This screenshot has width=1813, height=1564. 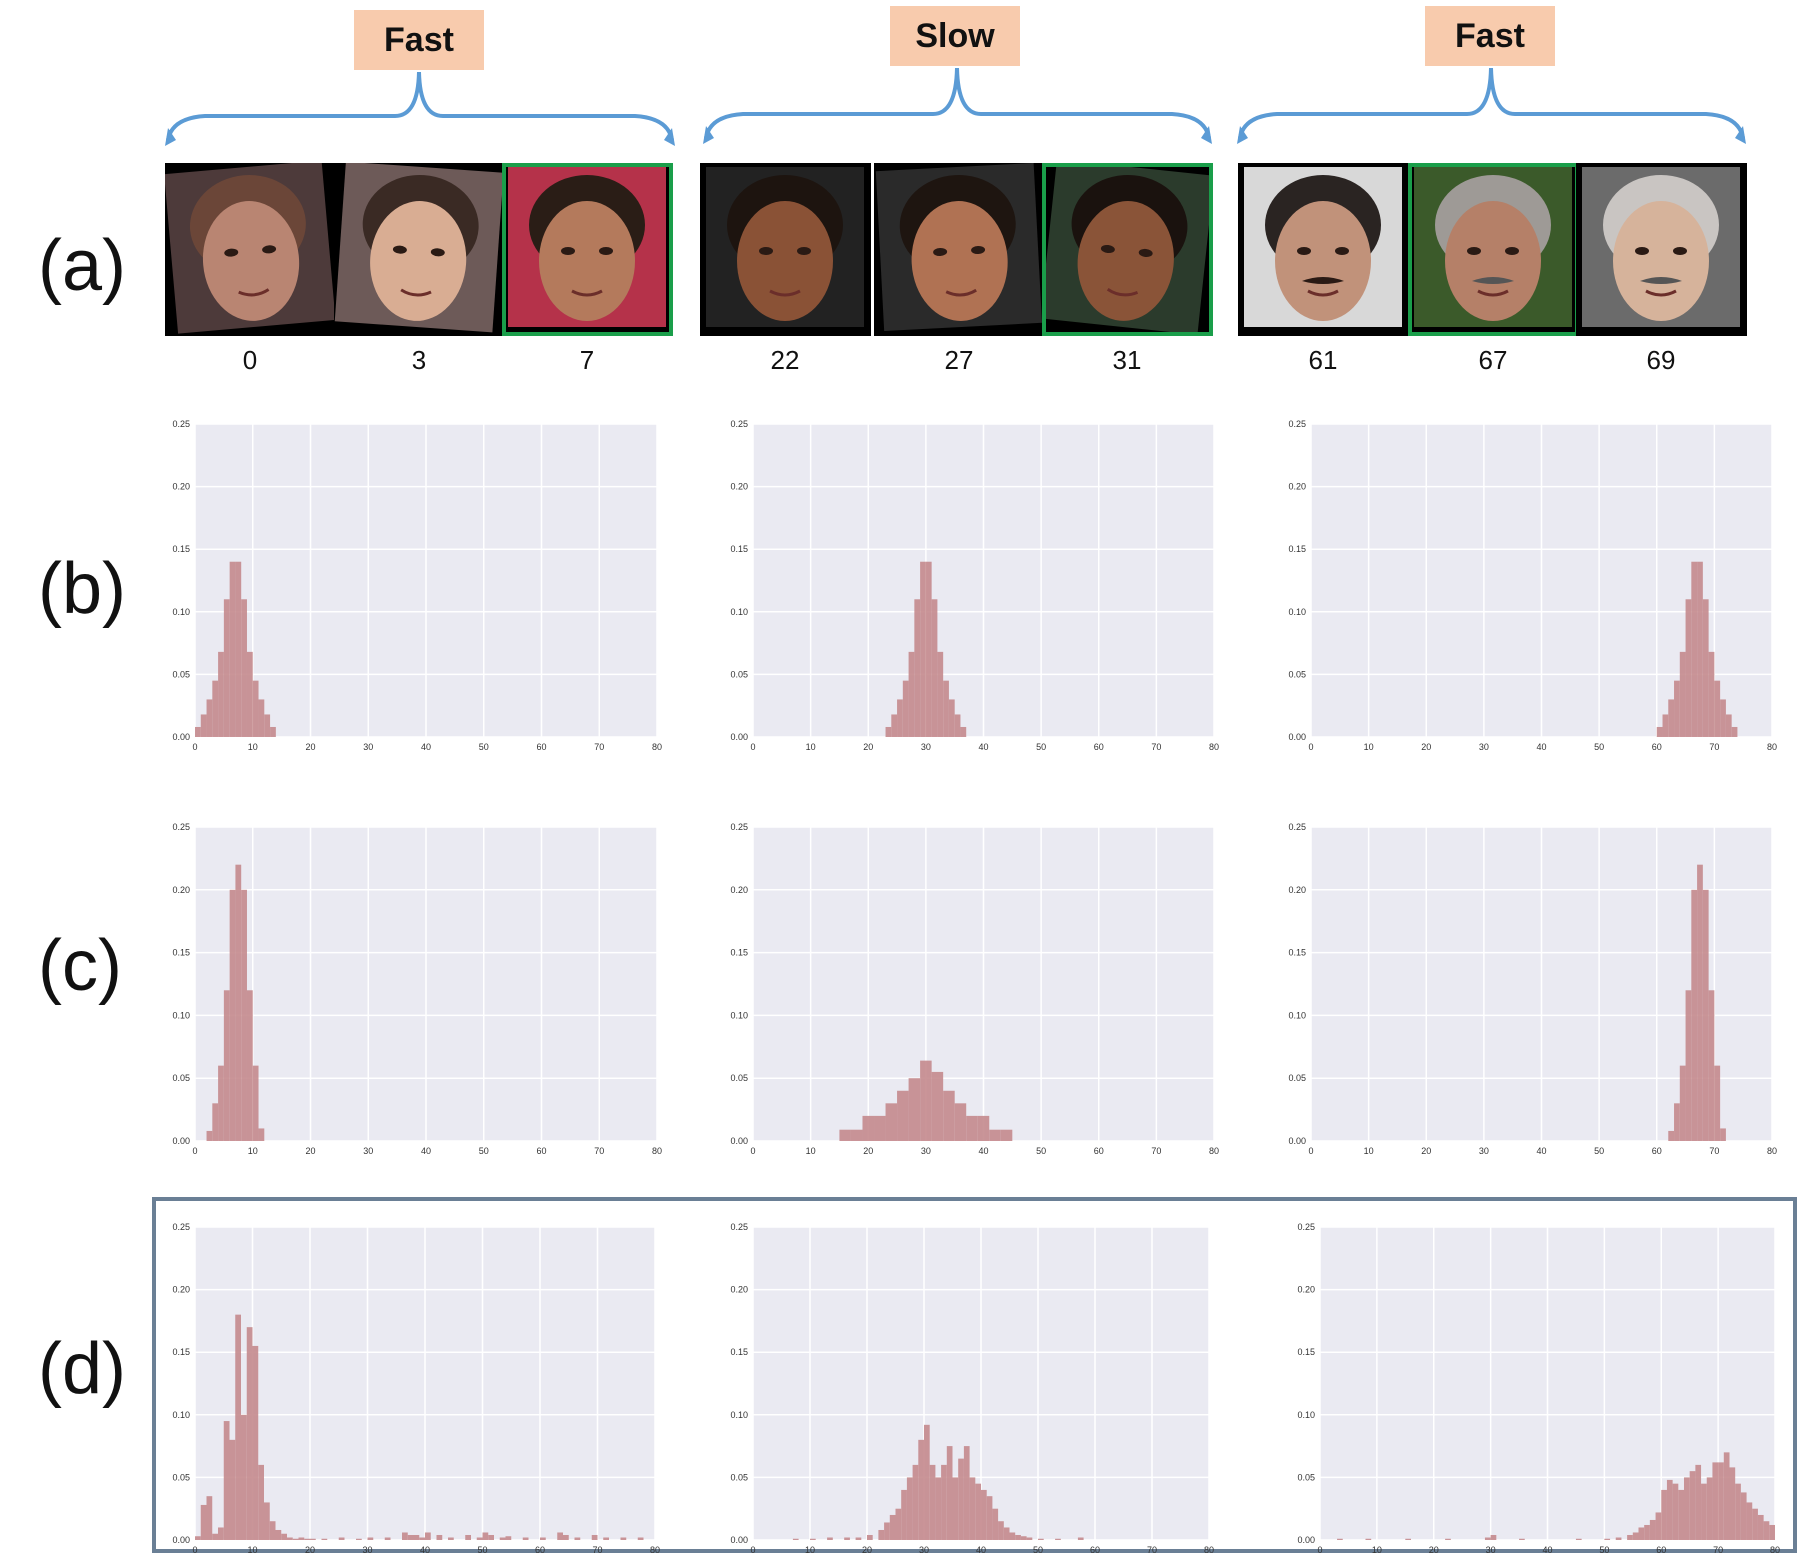 I want to click on row-label-c: (c), so click(x=80, y=966).